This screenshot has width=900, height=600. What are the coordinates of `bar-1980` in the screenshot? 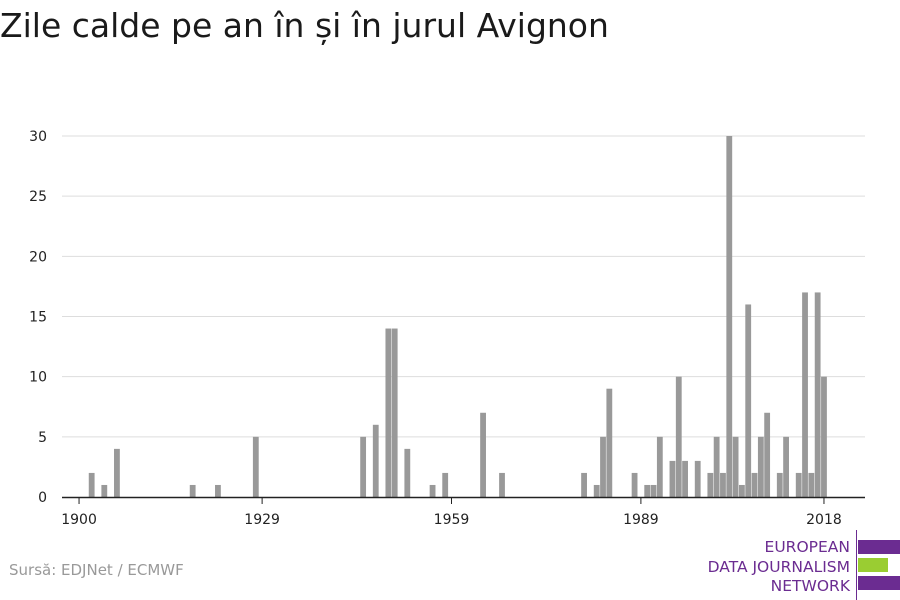 It's located at (584, 484).